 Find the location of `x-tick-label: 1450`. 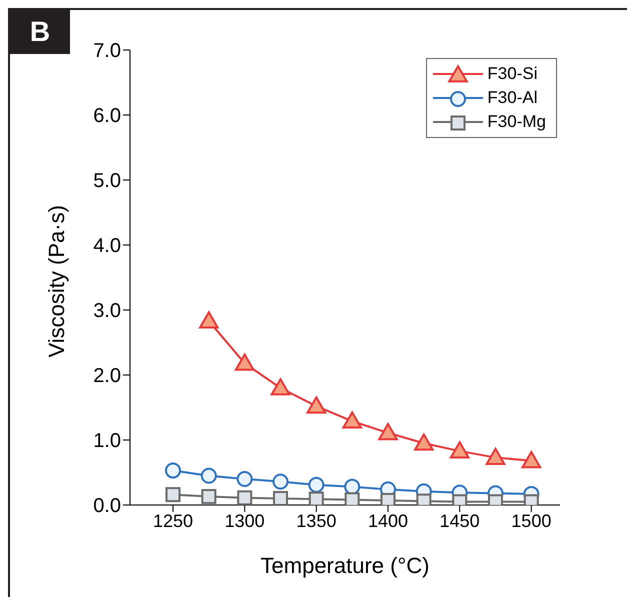

x-tick-label: 1450 is located at coordinates (460, 520).